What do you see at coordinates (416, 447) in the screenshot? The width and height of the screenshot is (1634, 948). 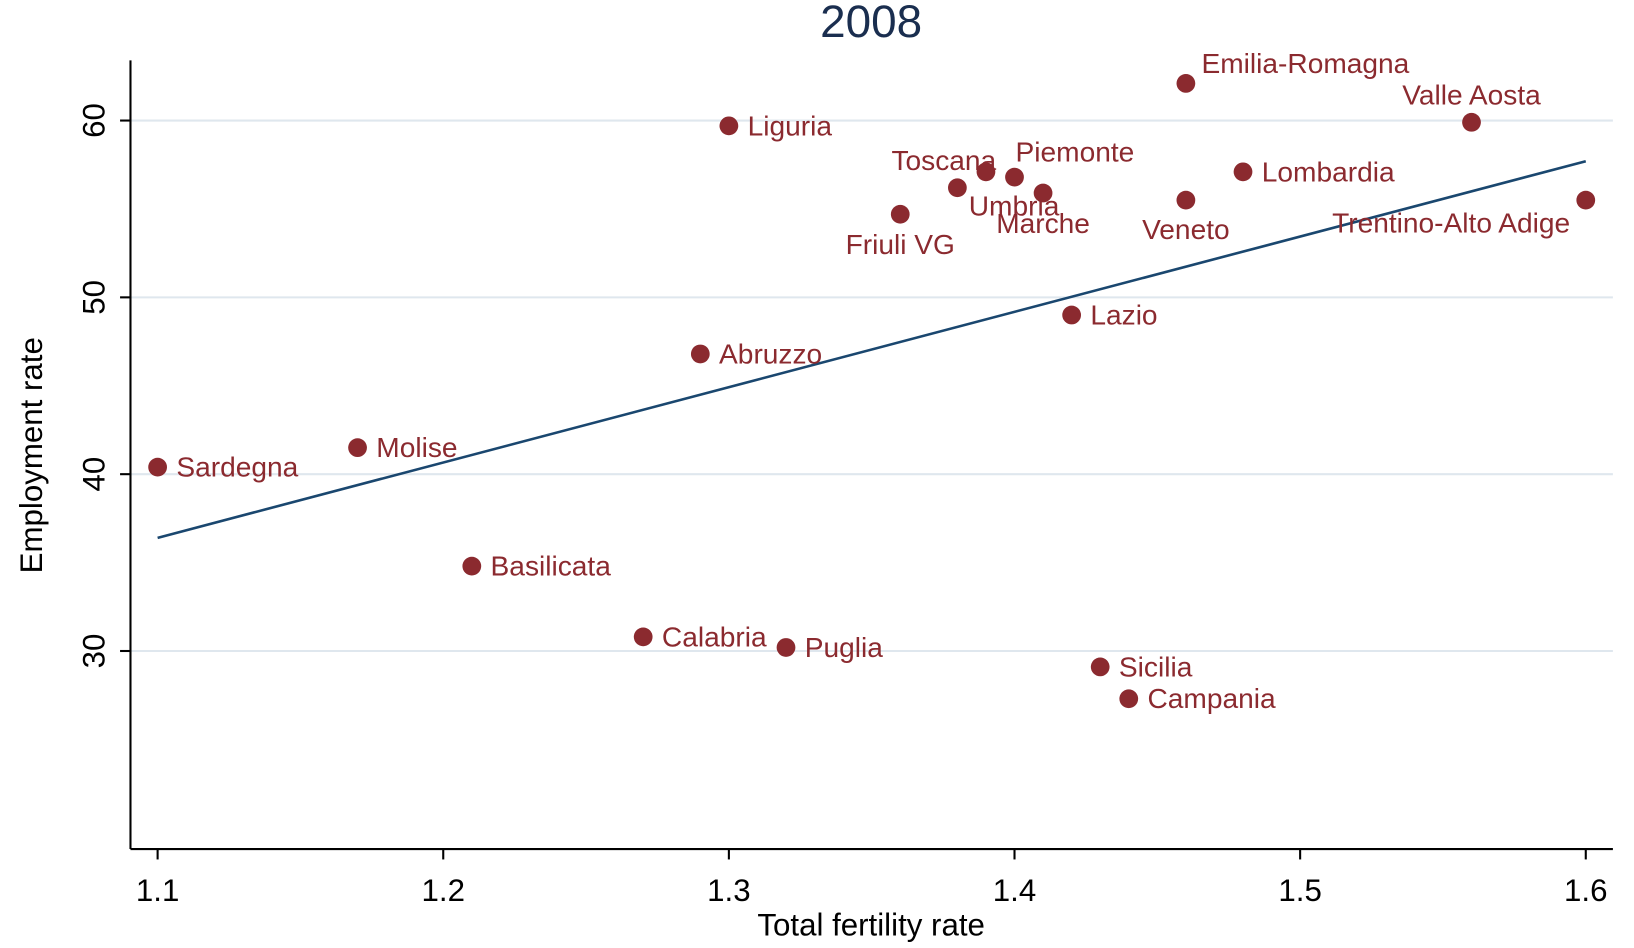 I see `point-label: Molise` at bounding box center [416, 447].